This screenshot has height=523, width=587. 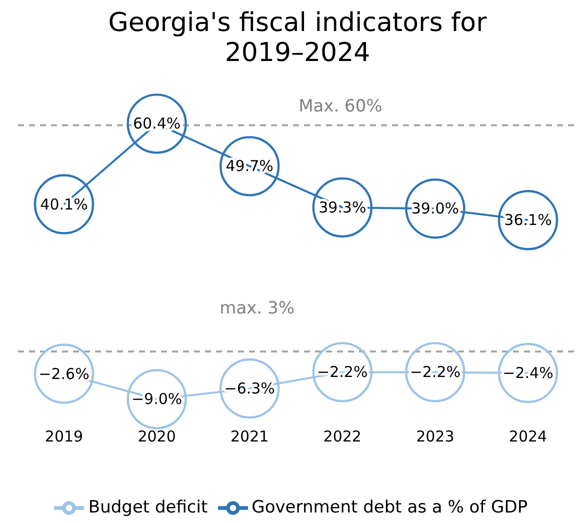 What do you see at coordinates (64, 437) in the screenshot?
I see `x-tick-label: 2019` at bounding box center [64, 437].